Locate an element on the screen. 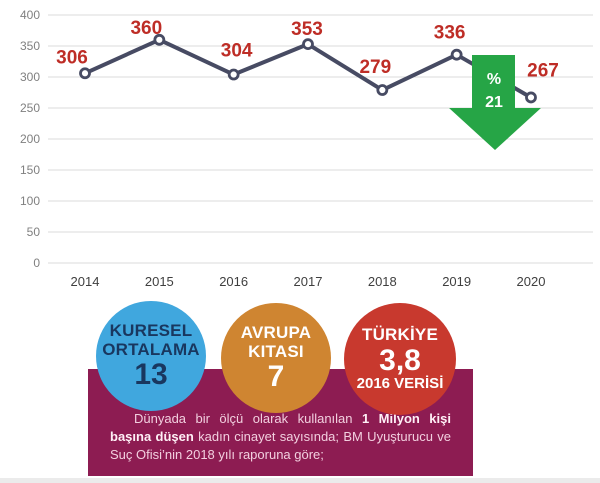 Image resolution: width=600 pixels, height=483 pixels. x-tick-label: 2016 is located at coordinates (233, 281).